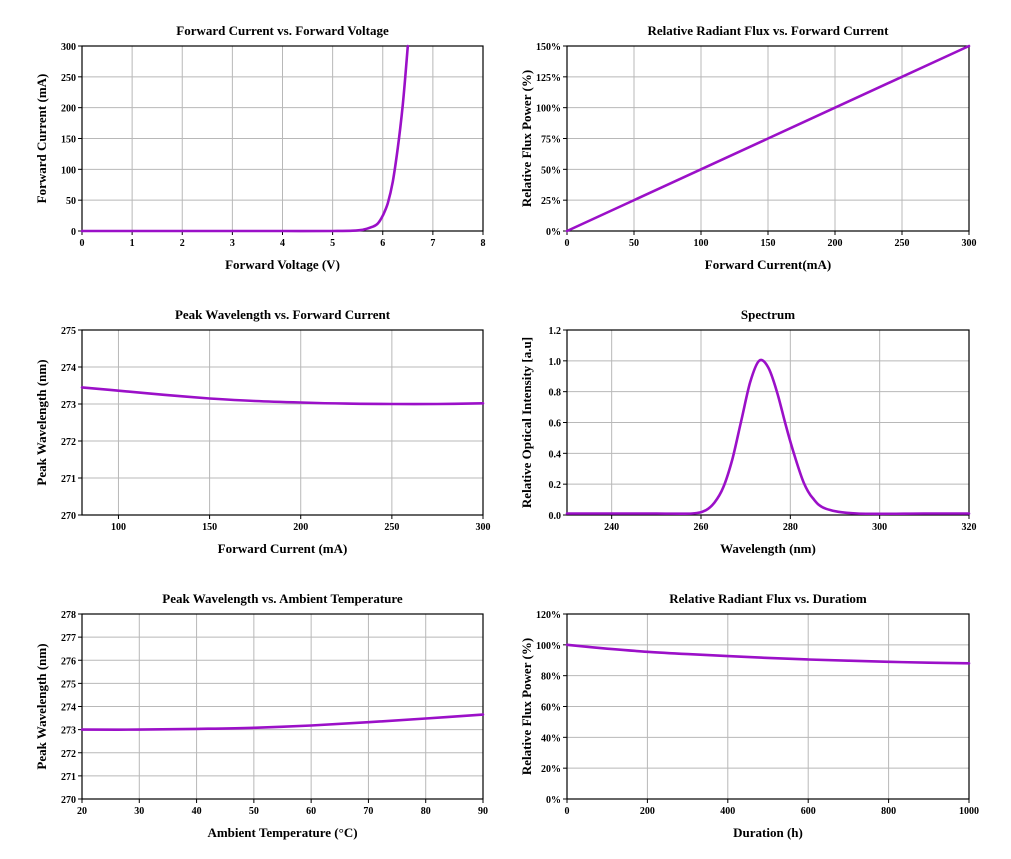  Describe the element at coordinates (232, 243) in the screenshot. I see `x-tick-label: 3` at that location.